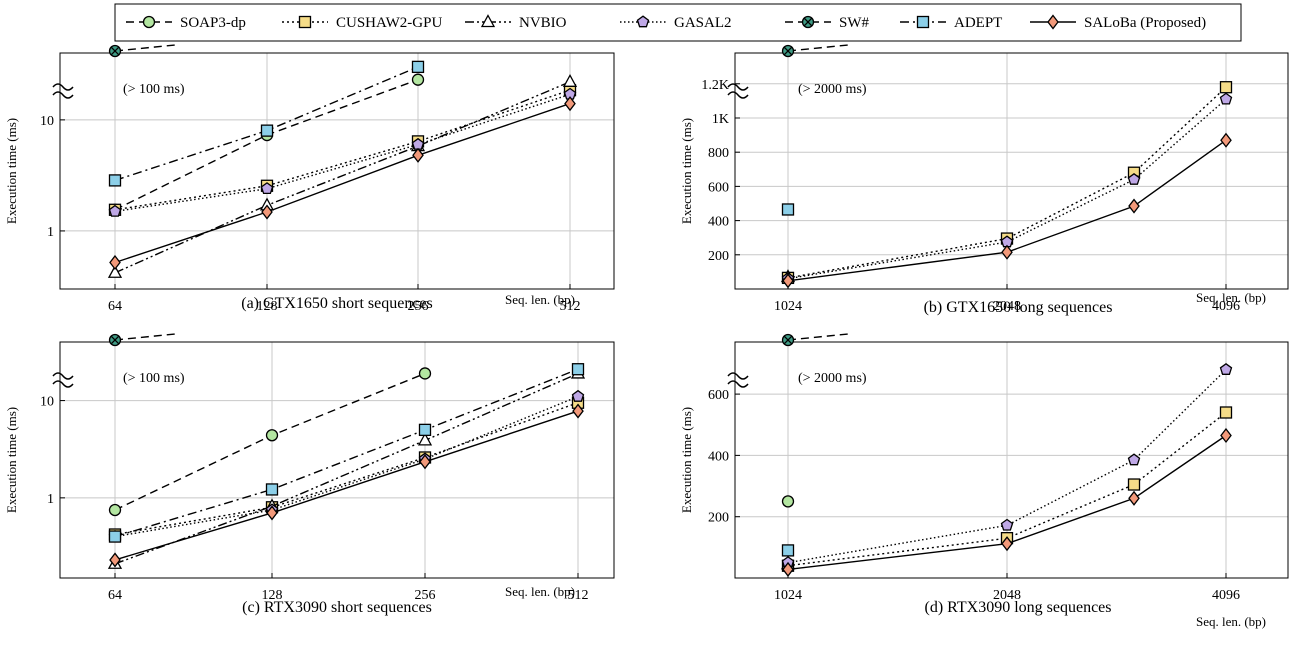  What do you see at coordinates (337, 303) in the screenshot?
I see `panel-caption: (a) GTX1650 short sequences` at bounding box center [337, 303].